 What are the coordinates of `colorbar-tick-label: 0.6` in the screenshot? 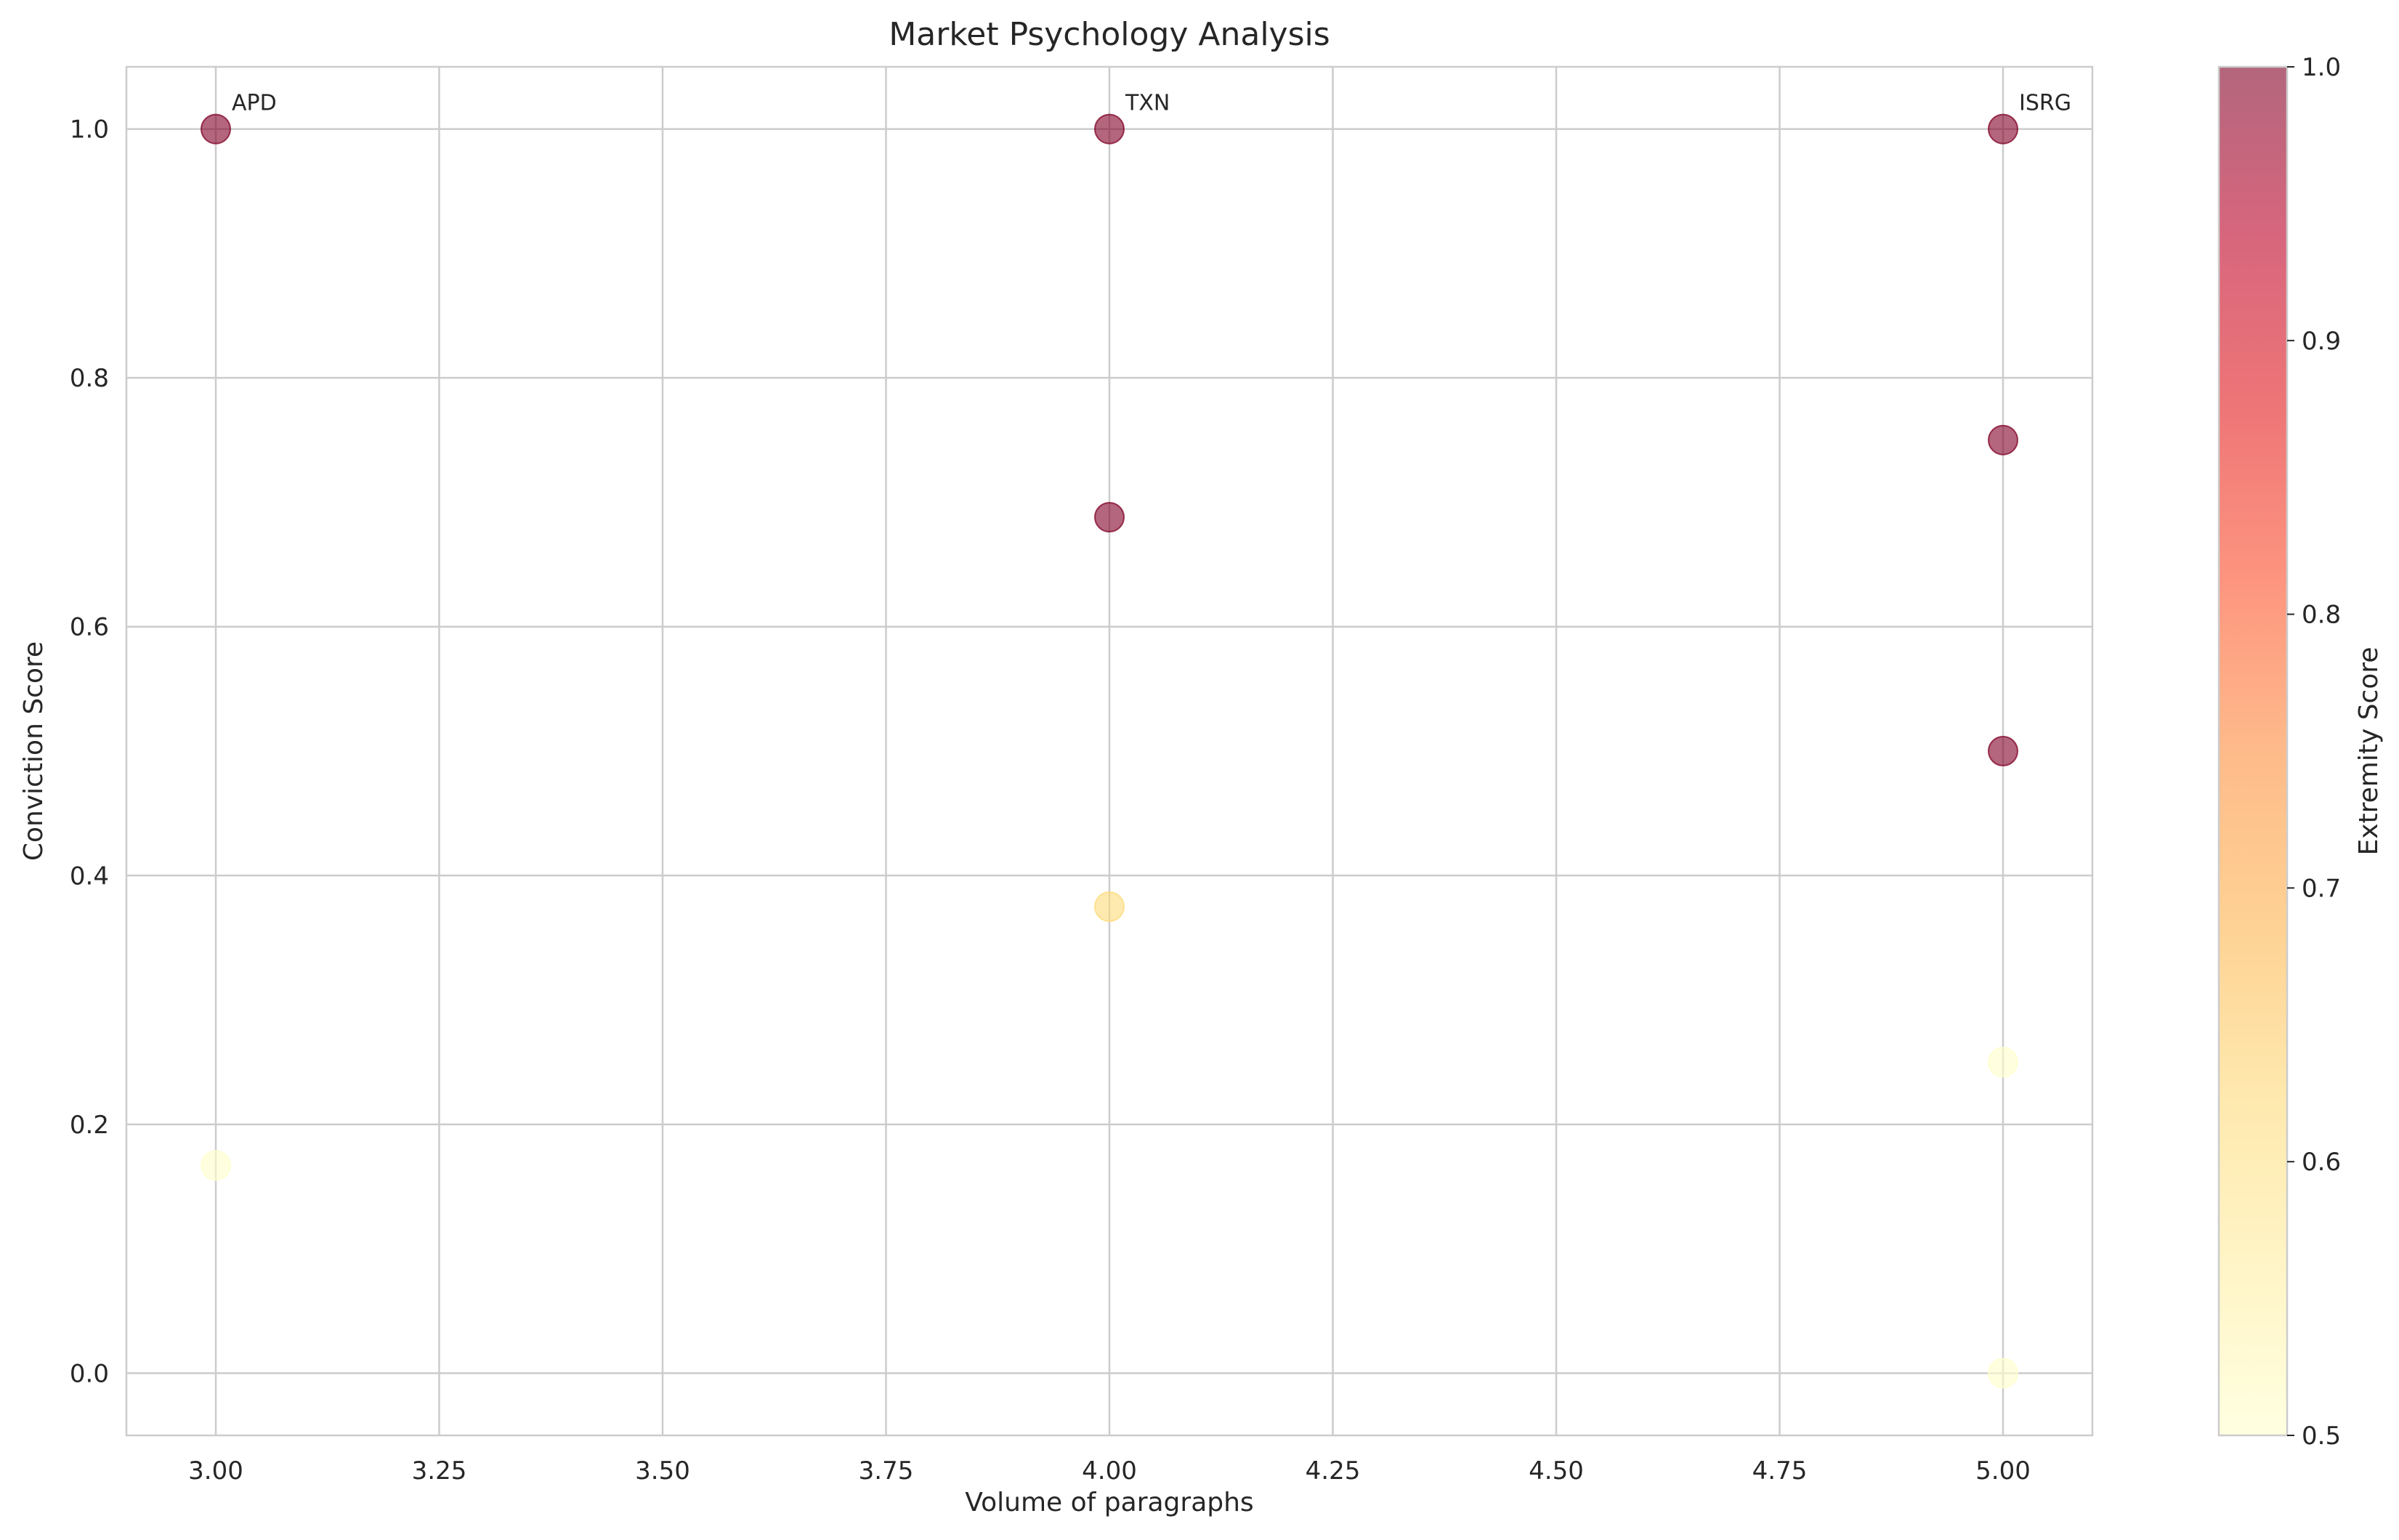 It's located at (2321, 1162).